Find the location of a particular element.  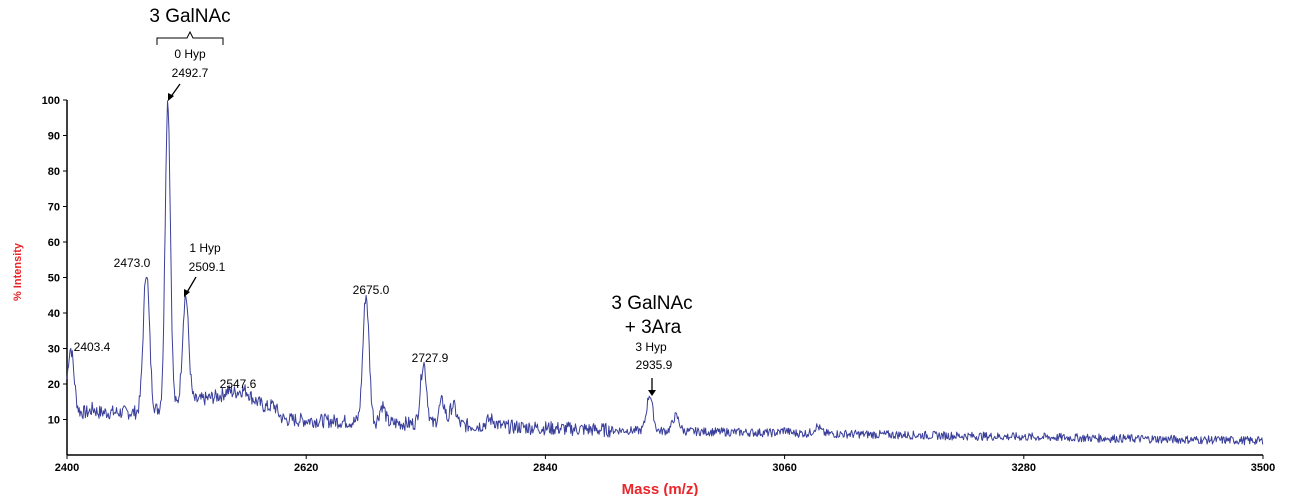

annotation-group2-line2: + 3Ara is located at coordinates (653, 327).